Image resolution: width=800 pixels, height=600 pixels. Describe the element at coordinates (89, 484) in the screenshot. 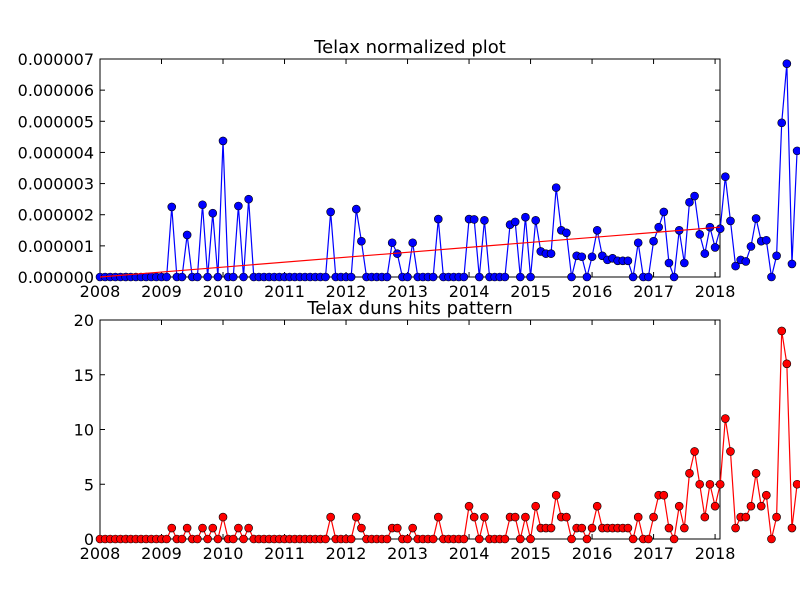

I see `y-tick-label: 5` at that location.